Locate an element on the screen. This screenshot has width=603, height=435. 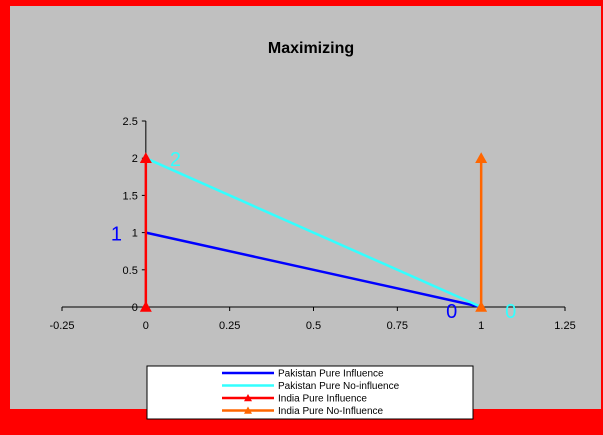
y-tick-label: 1 is located at coordinates (135, 234).